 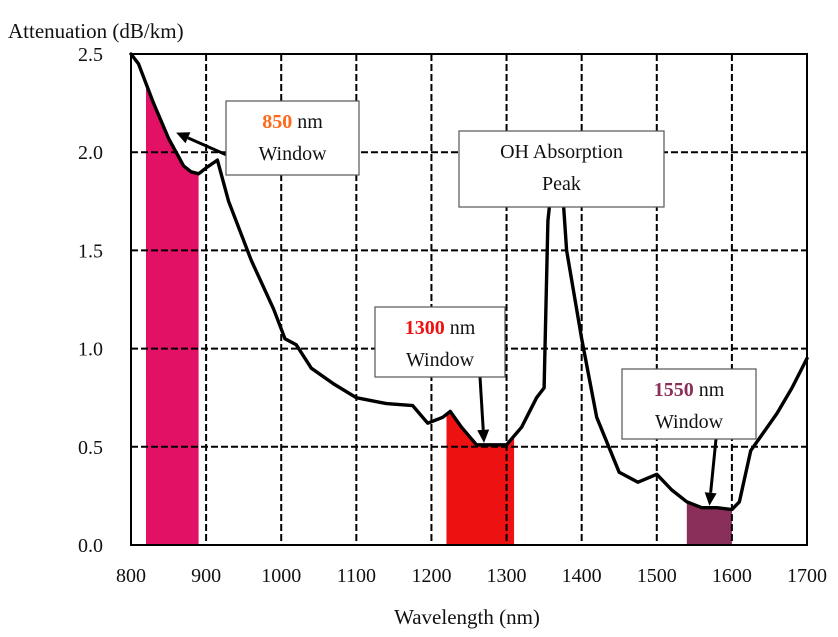 I want to click on y-tick-labels: 0.0 0.5 1.0 1.5 2.0 2.5, so click(x=90, y=300).